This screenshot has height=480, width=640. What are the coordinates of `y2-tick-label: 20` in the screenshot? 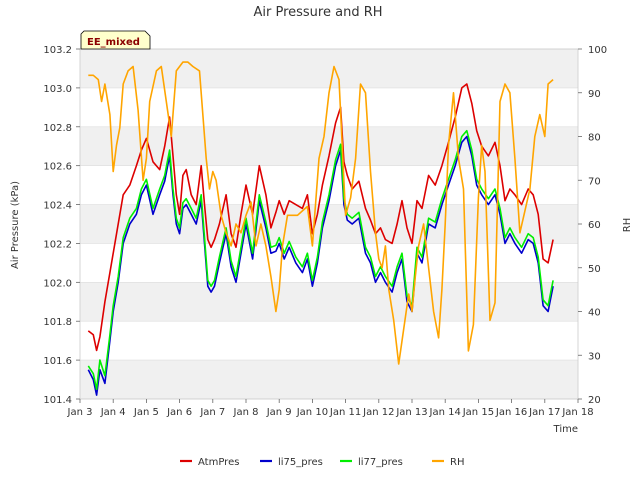 It's located at (594, 400).